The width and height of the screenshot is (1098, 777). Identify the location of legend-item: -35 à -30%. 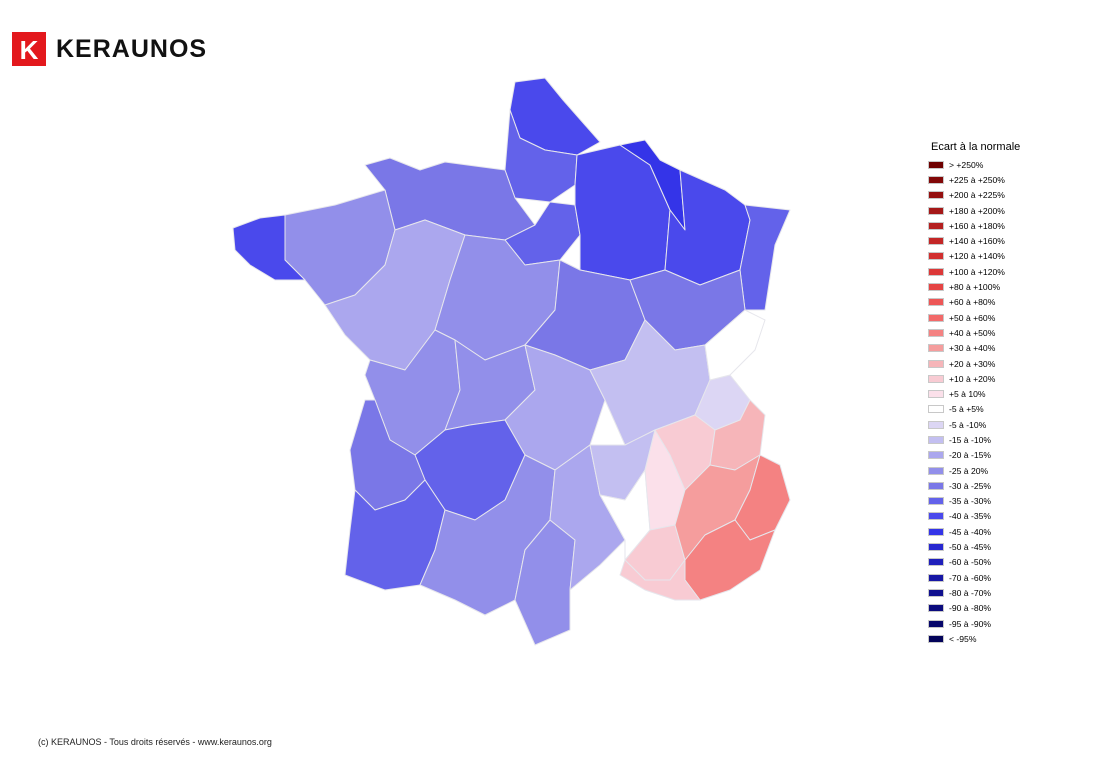
(1008, 501).